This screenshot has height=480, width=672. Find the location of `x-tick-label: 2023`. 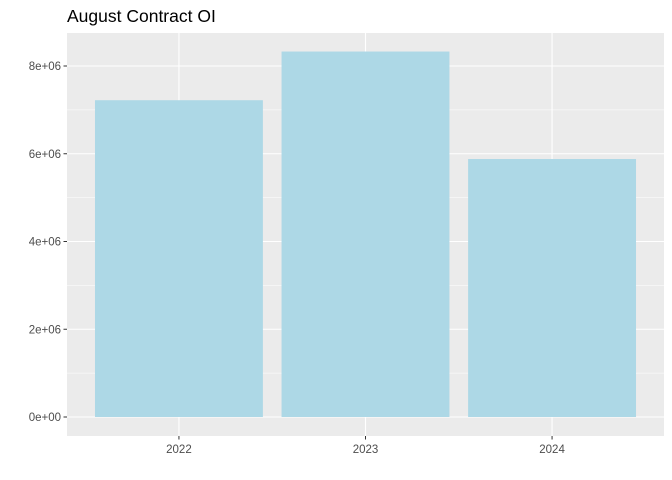

x-tick-label: 2023 is located at coordinates (366, 450).